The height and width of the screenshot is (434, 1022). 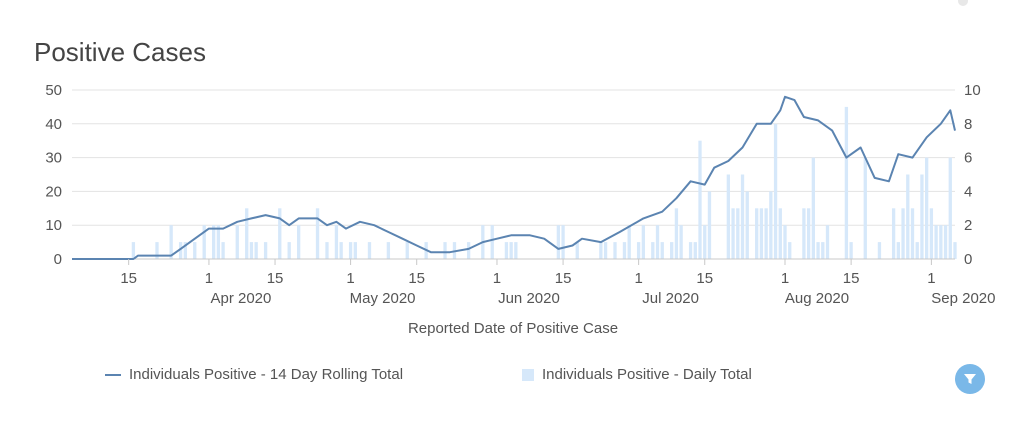 I want to click on y-right-tick-label: 8, so click(x=968, y=124).